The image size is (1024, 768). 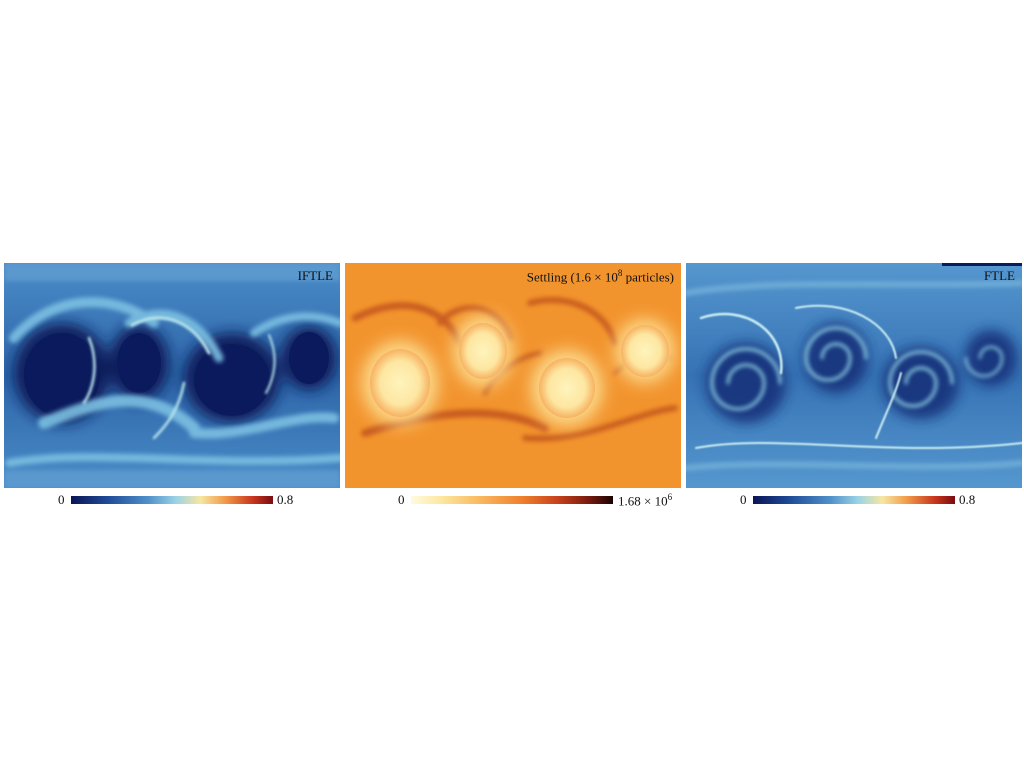 What do you see at coordinates (285, 499) in the screenshot?
I see `iftle-colorbar-max: 0.8` at bounding box center [285, 499].